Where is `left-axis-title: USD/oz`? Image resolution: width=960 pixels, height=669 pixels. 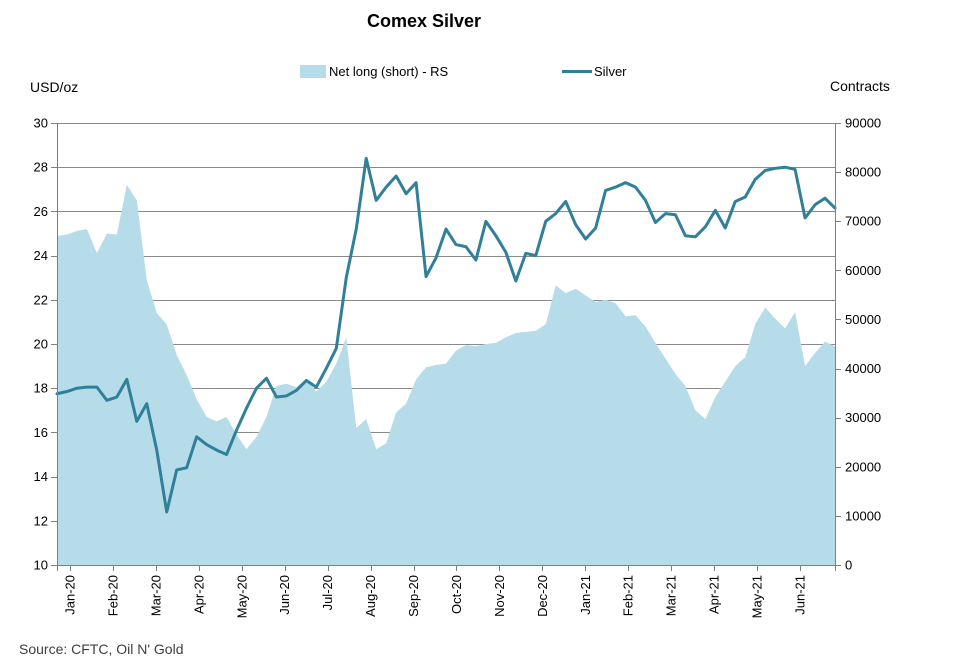
left-axis-title: USD/oz is located at coordinates (54, 87).